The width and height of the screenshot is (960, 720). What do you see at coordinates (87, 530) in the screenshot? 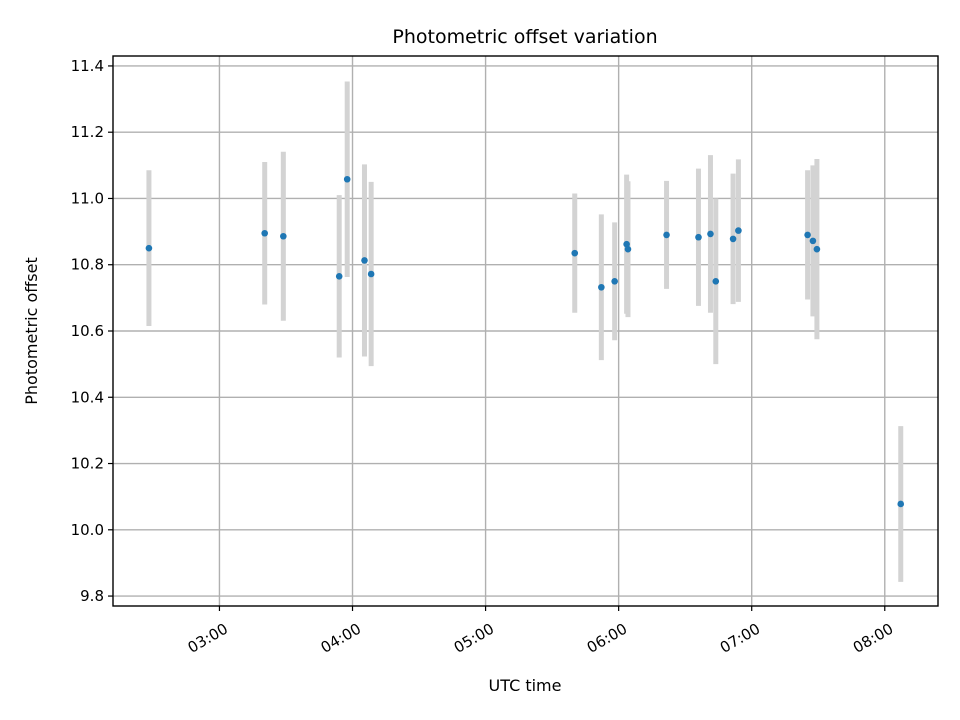
I see `y-tick-label: 10.0` at bounding box center [87, 530].